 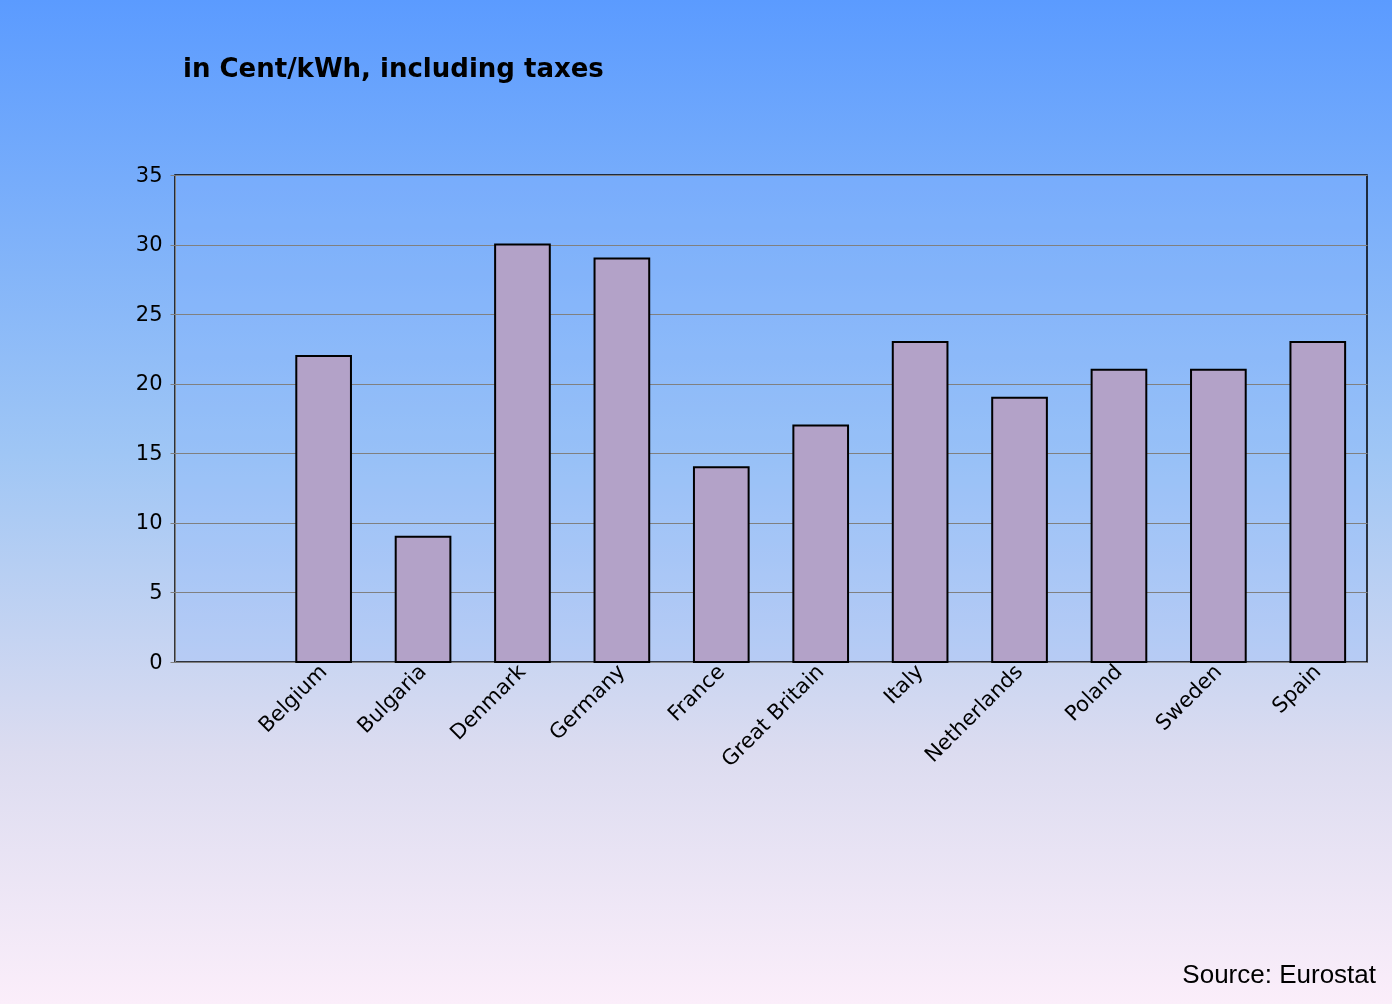 I want to click on y-tick-label: 5, so click(x=156, y=591).